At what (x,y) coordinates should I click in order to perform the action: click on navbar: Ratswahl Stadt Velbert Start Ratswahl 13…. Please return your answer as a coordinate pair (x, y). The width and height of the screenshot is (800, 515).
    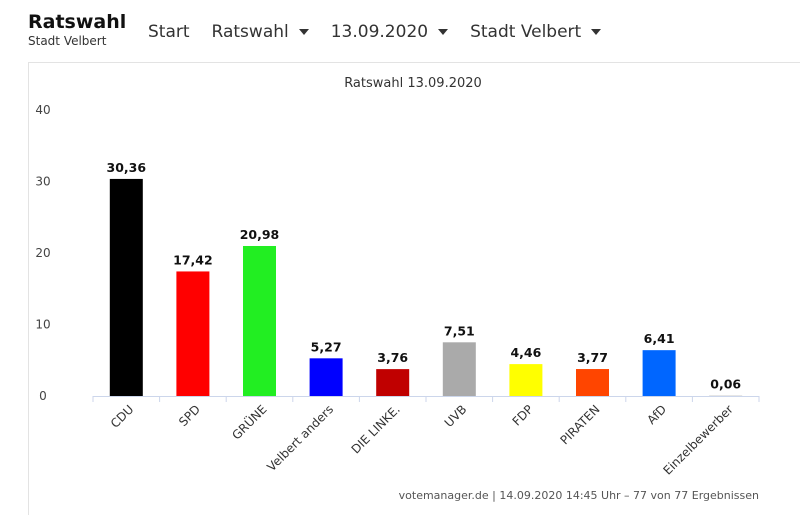
    Looking at the image, I should click on (400, 31).